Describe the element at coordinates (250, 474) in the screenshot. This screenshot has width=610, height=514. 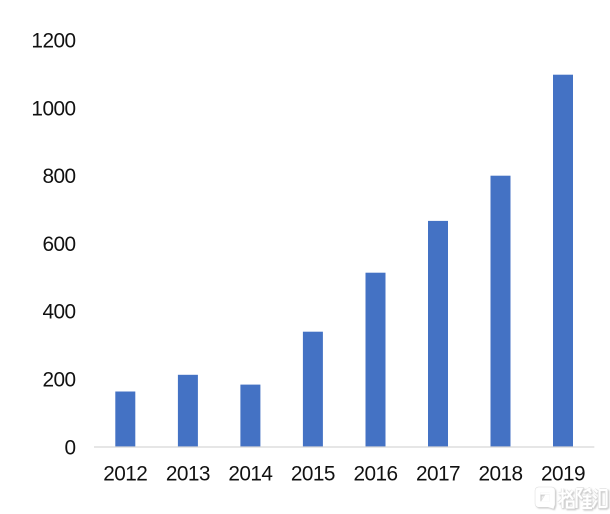
I see `svg-text: 2014` at that location.